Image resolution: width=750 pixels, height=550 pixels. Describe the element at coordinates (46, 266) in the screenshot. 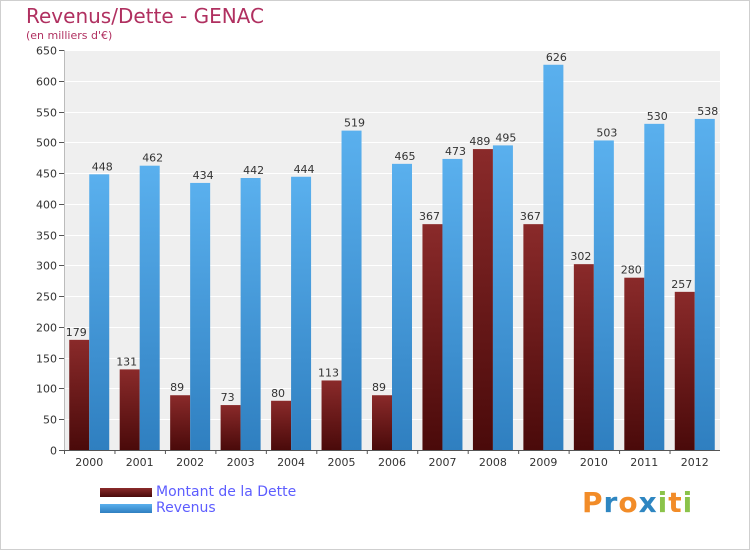

I see `y-tick-label: 300` at that location.